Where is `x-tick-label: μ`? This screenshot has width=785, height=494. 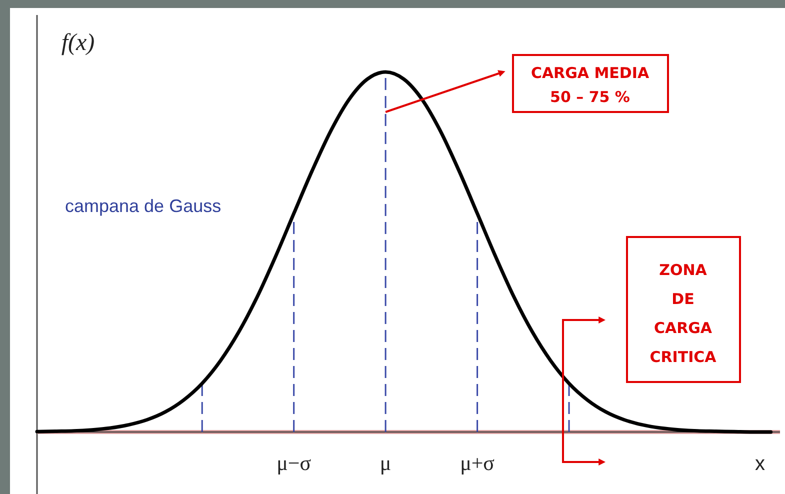 x-tick-label: μ is located at coordinates (386, 463).